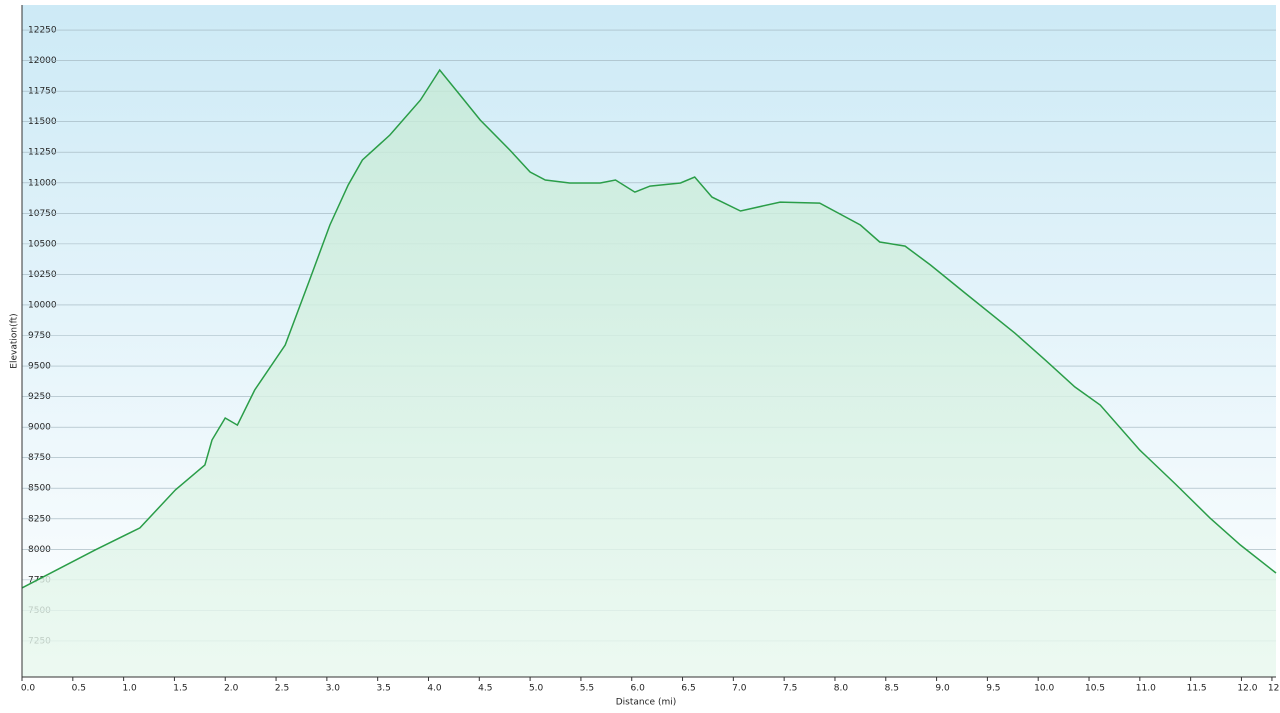 The width and height of the screenshot is (1280, 713). I want to click on x-tick-label: 6.5, so click(688, 689).